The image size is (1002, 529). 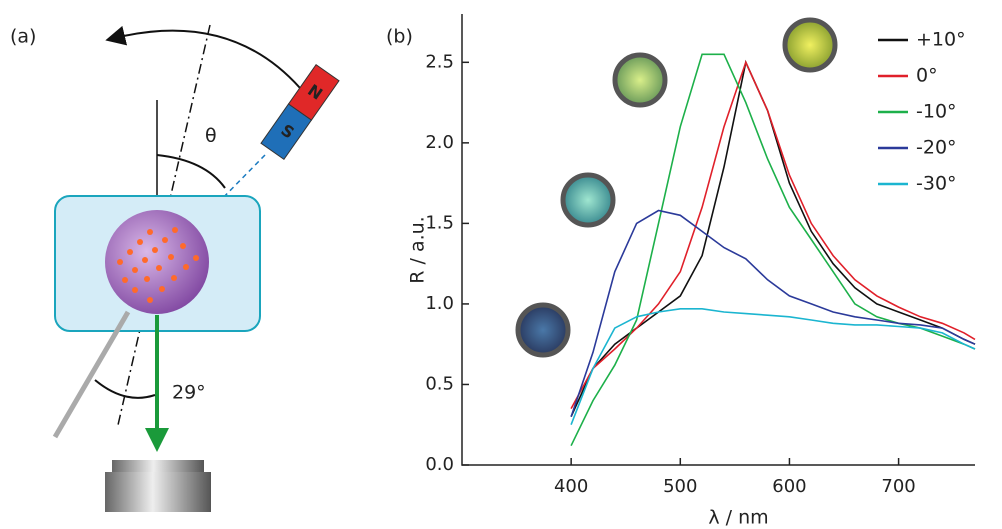 What do you see at coordinates (158, 466) in the screenshot?
I see `objective-cap` at bounding box center [158, 466].